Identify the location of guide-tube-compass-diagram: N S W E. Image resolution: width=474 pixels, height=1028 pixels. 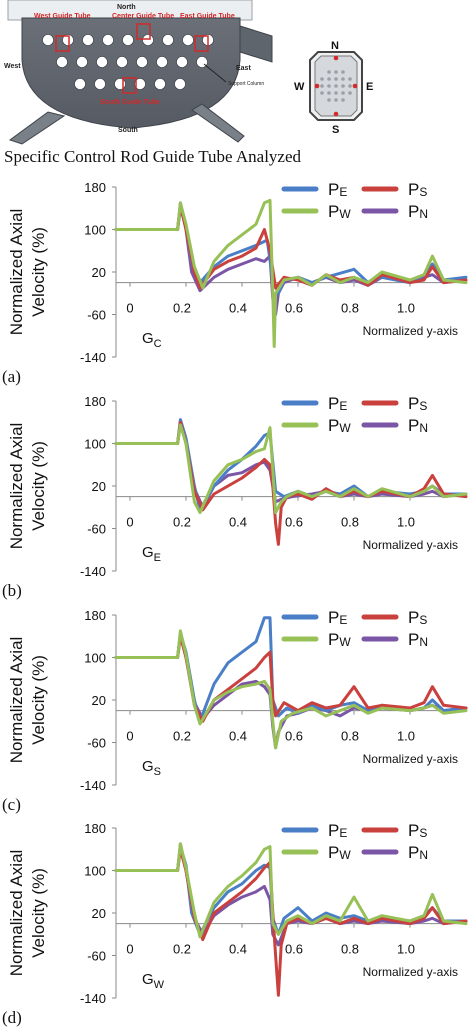
(333, 88).